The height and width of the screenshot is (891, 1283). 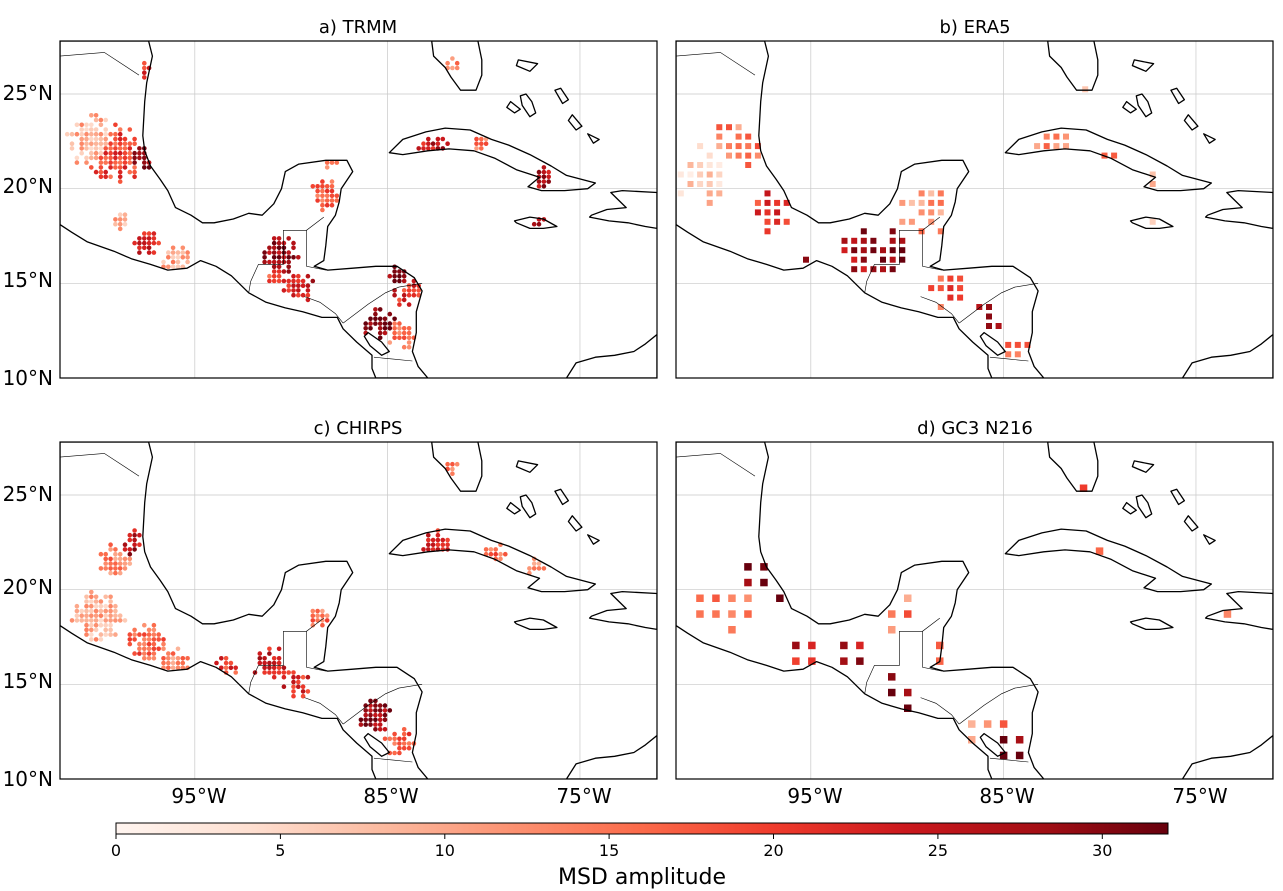 What do you see at coordinates (609, 836) in the screenshot?
I see `colorbar-ticks` at bounding box center [609, 836].